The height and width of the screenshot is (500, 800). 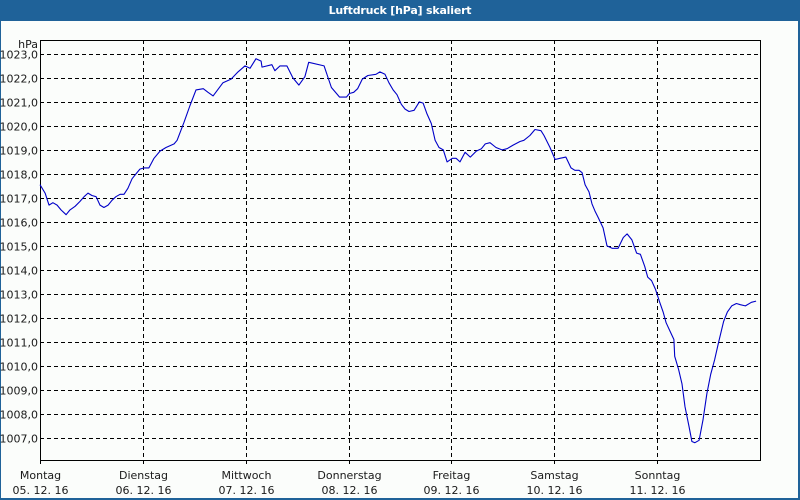 I want to click on x-tick-day: Mittwoch, so click(x=247, y=475).